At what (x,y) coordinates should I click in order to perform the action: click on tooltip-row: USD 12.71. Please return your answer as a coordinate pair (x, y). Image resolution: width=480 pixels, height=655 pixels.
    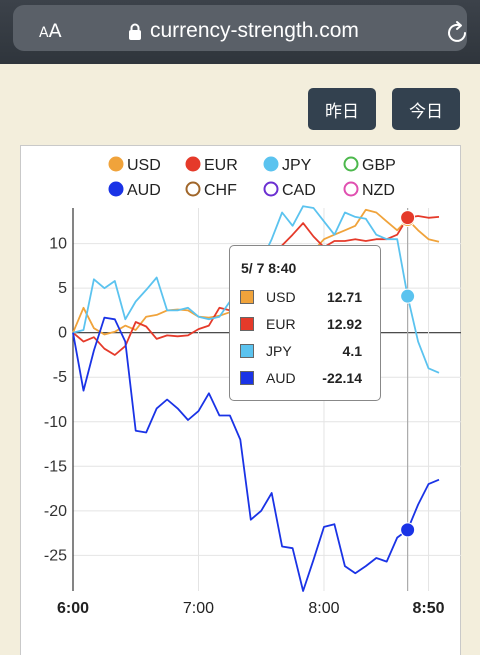
    Looking at the image, I should click on (301, 298).